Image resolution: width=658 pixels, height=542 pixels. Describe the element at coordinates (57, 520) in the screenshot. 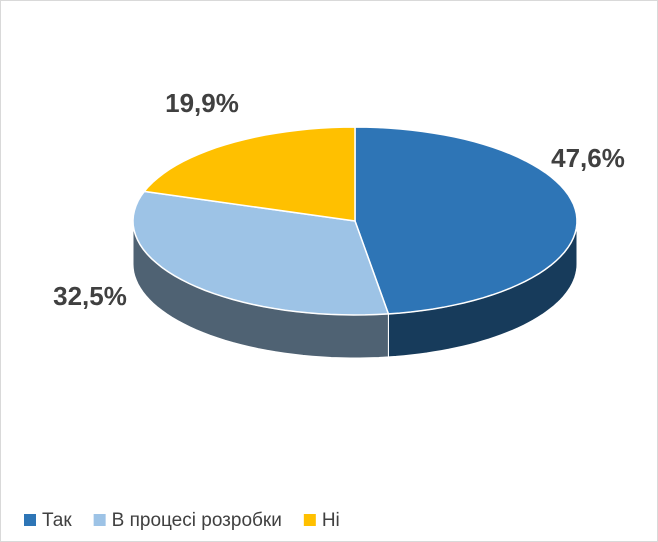

I see `legend-label: Так` at that location.